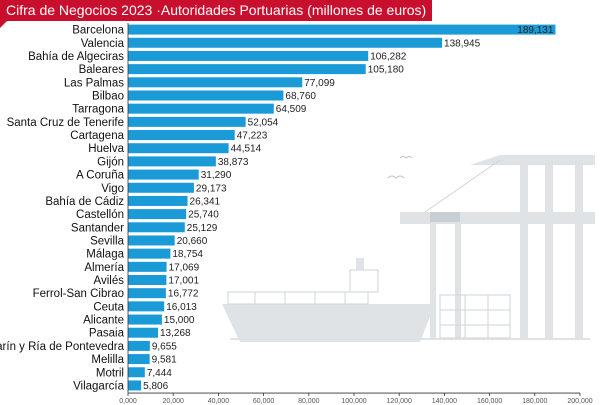  Describe the element at coordinates (164, 346) in the screenshot. I see `value-label-marin-y-ria-de-pontevedra: 9,655` at that location.